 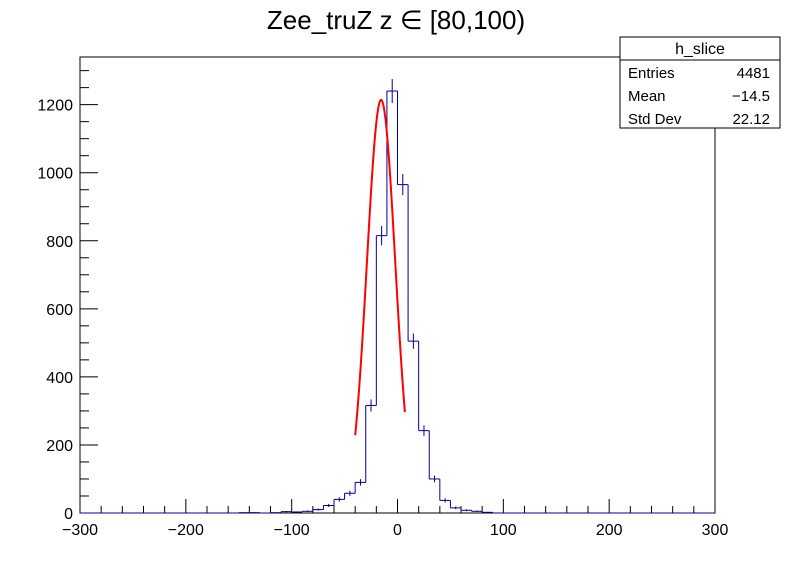 I want to click on y-tick-label: 0, so click(x=68, y=514).